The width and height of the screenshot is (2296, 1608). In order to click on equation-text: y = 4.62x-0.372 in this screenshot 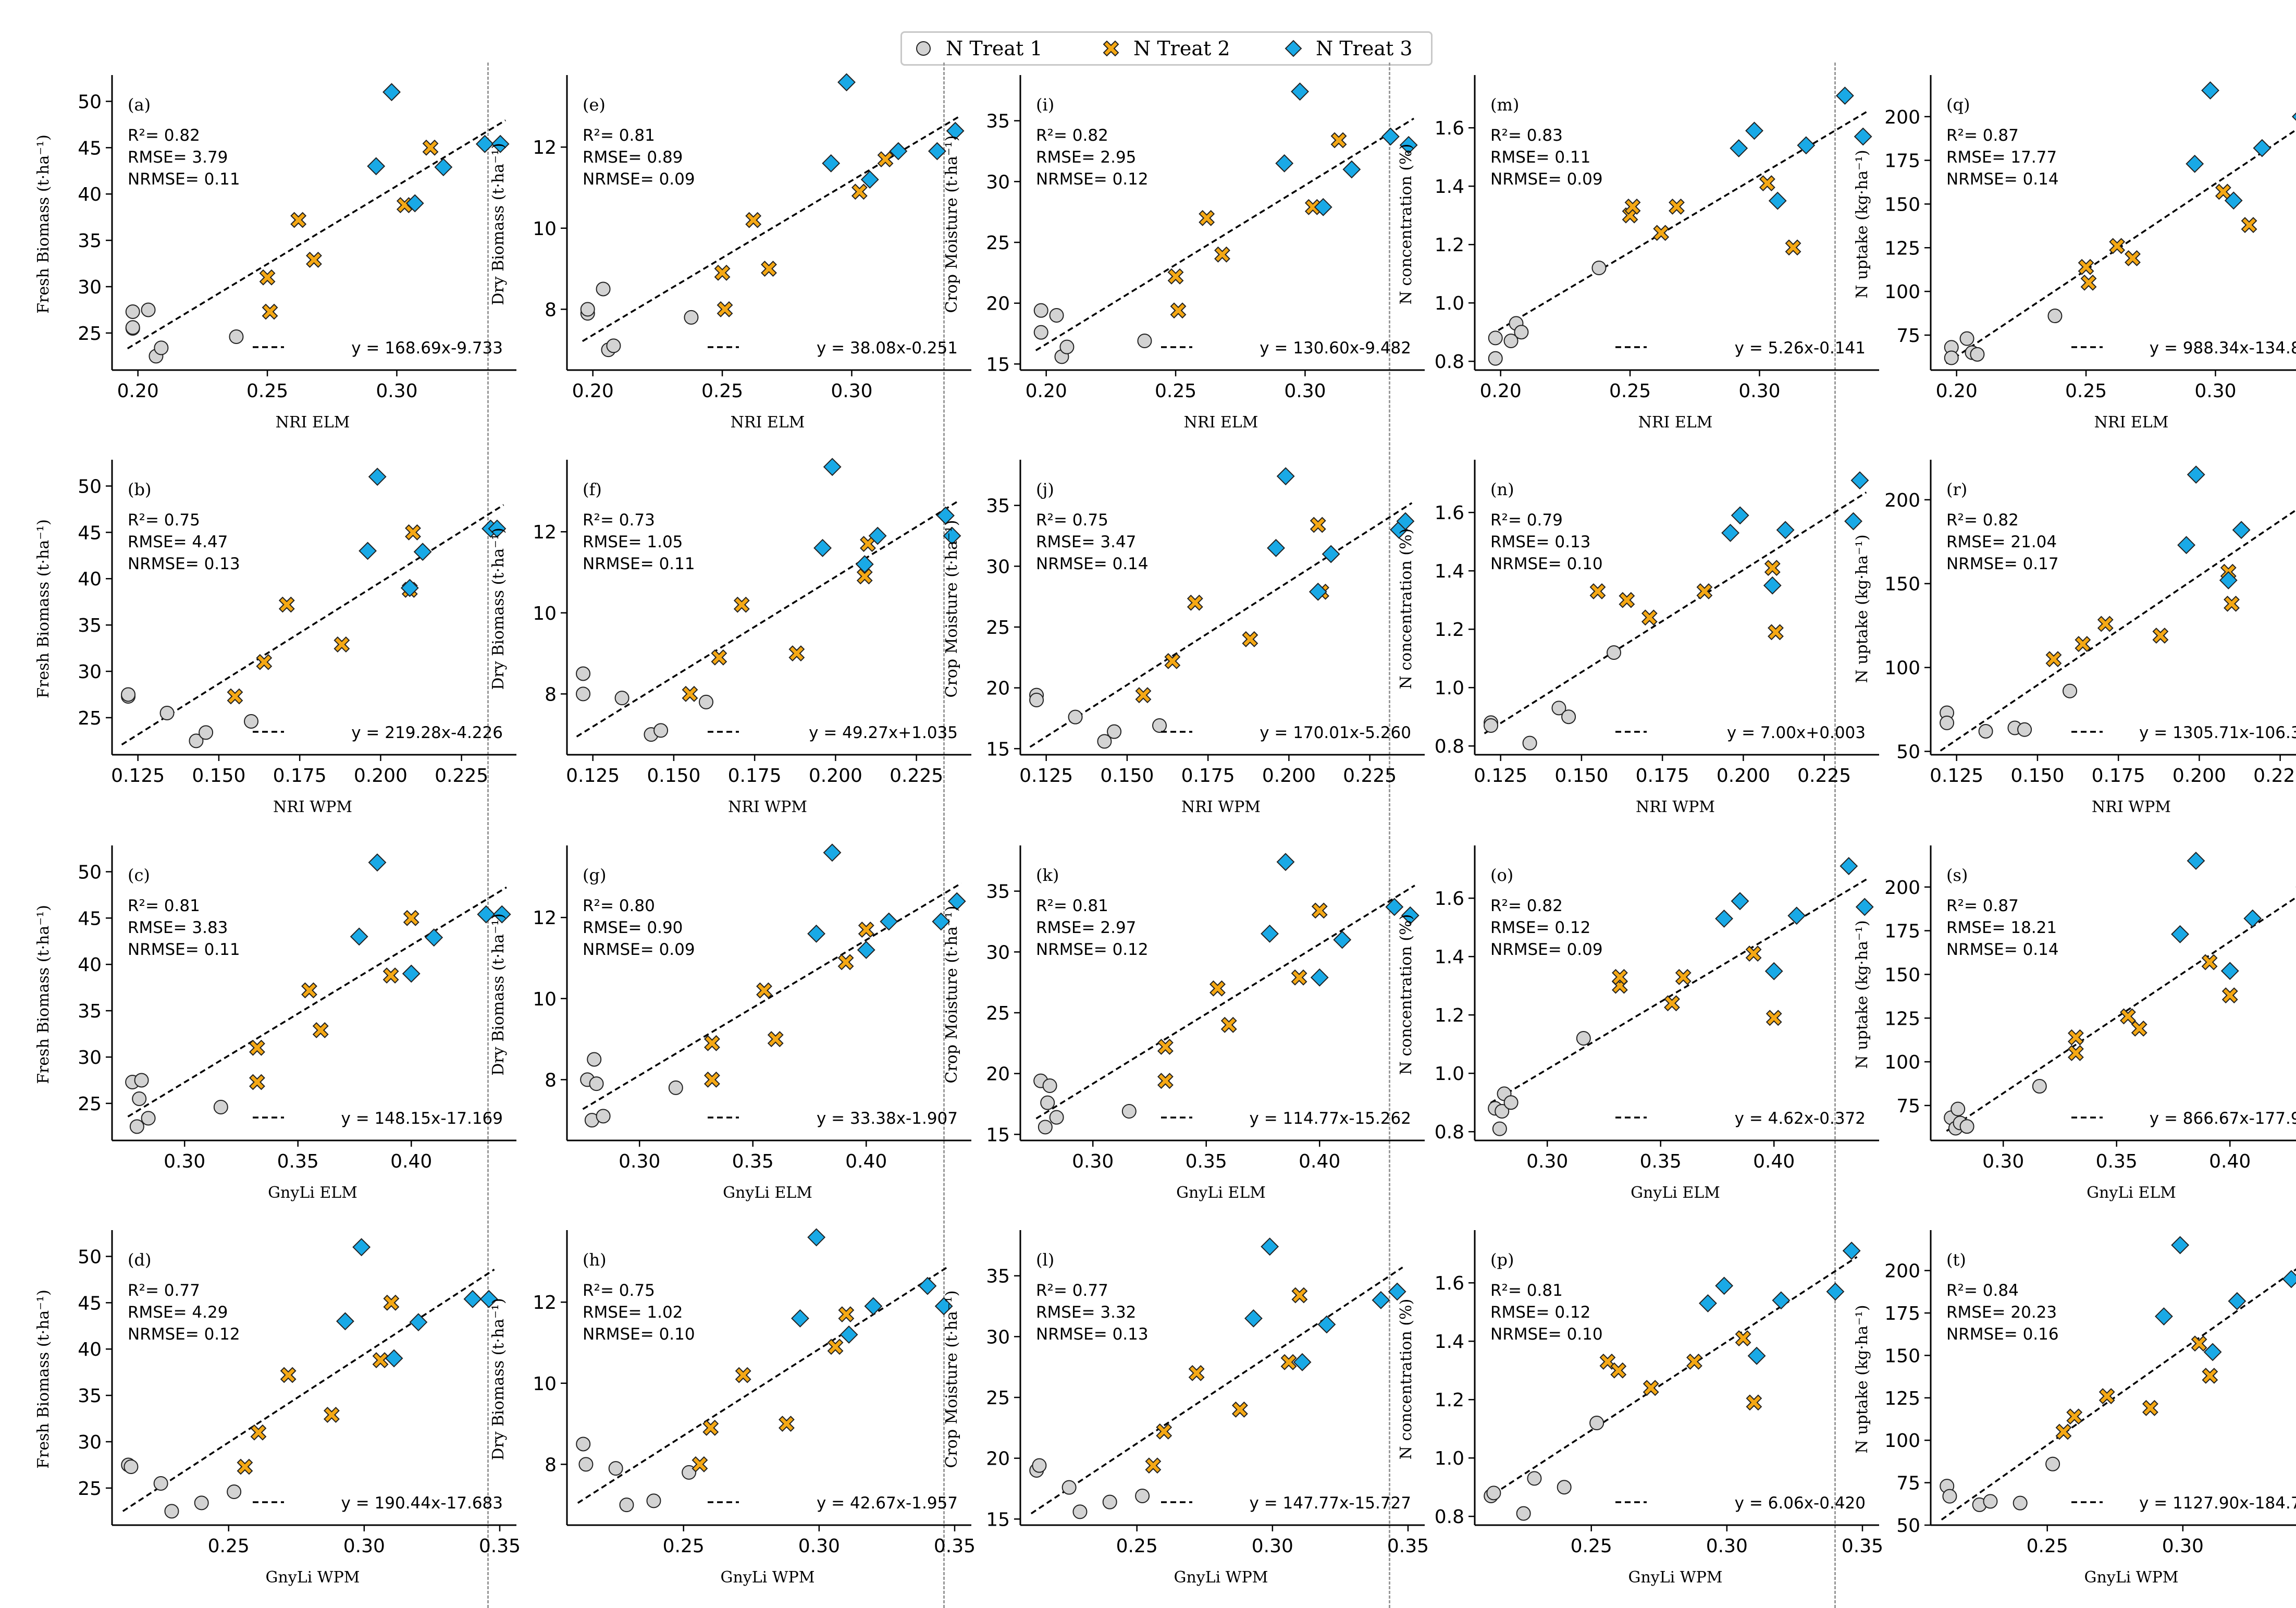, I will do `click(1801, 1118)`.